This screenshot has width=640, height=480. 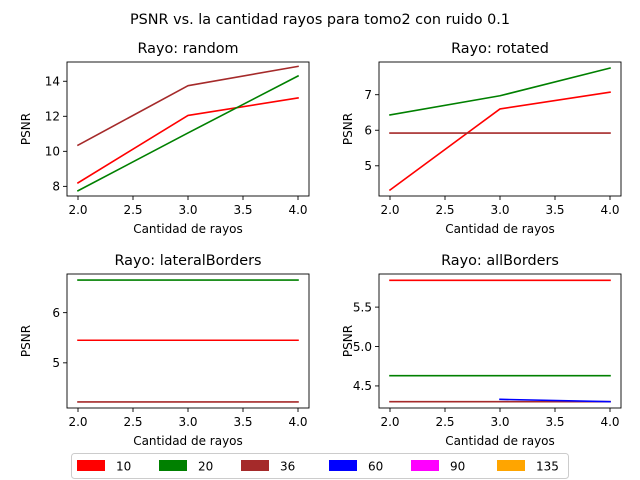 What do you see at coordinates (547, 467) in the screenshot?
I see `legend-label: 135` at bounding box center [547, 467].